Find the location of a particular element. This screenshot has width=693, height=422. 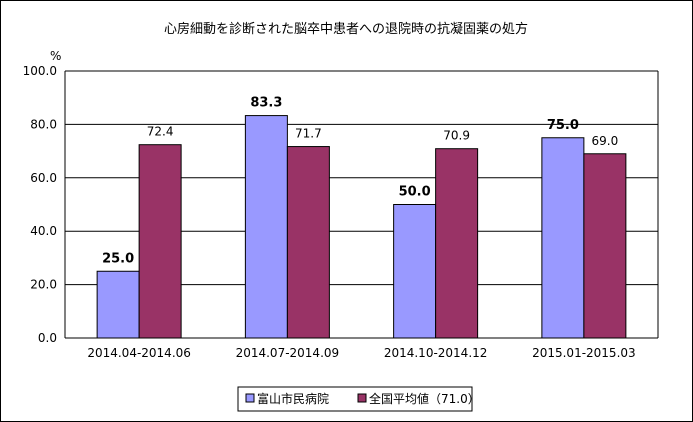

data-label: 70.9 is located at coordinates (456, 136).